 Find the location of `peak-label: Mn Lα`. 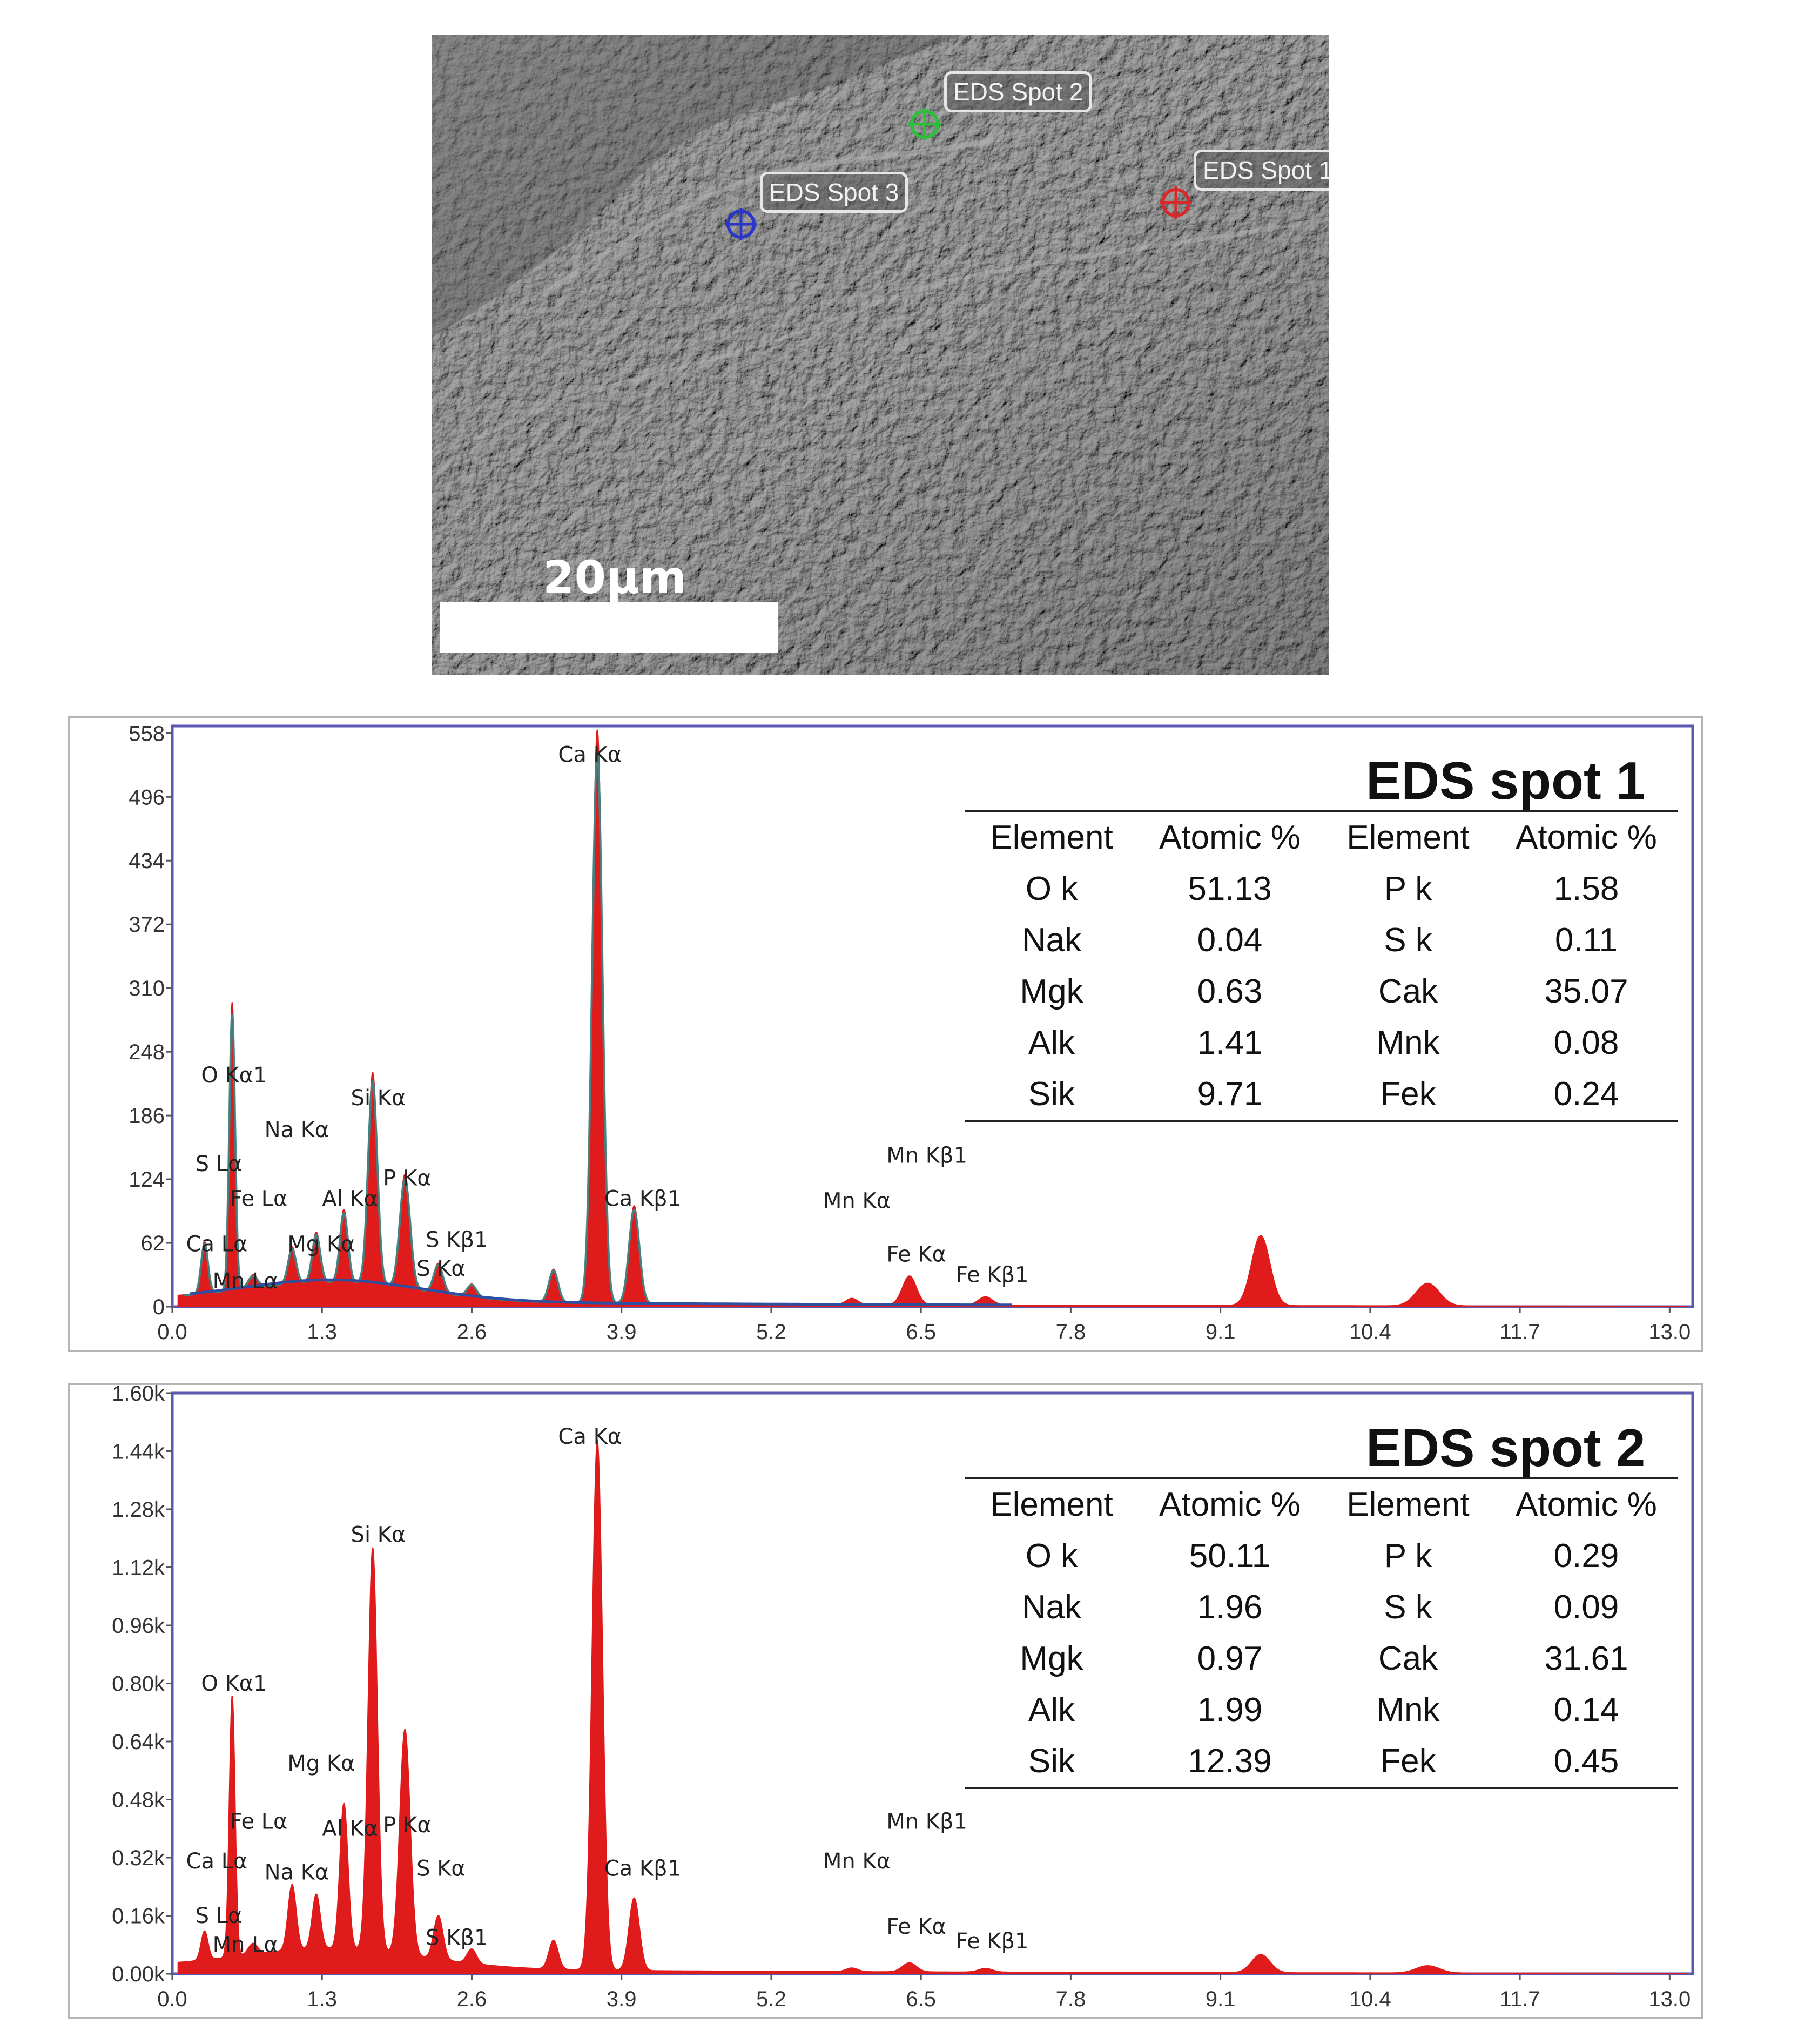

peak-label: Mn Lα is located at coordinates (246, 1281).